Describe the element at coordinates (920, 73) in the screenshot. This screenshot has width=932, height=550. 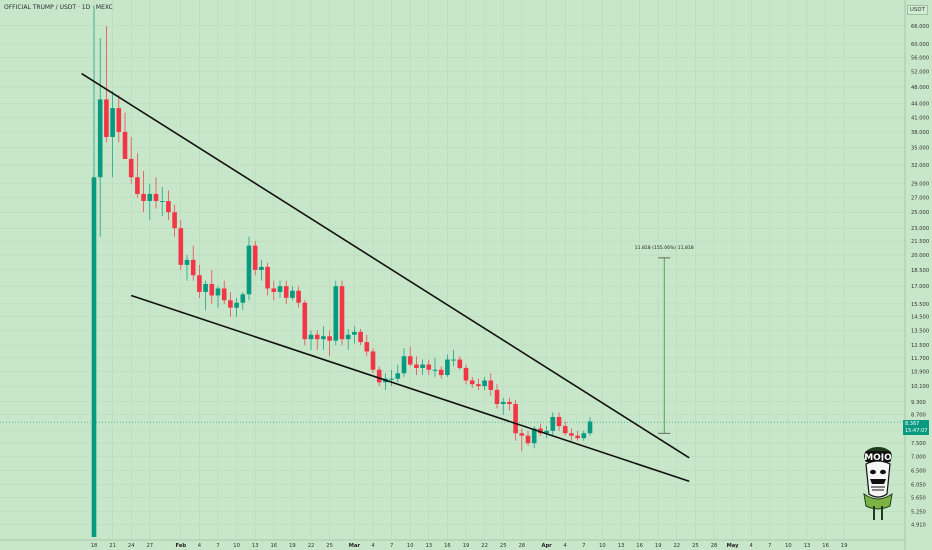
I see `y-tick-label: 52.000` at that location.